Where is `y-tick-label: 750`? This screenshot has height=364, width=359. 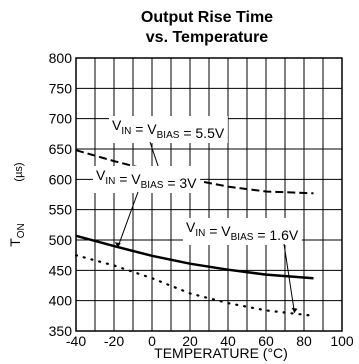
y-tick-label: 750 is located at coordinates (61, 88).